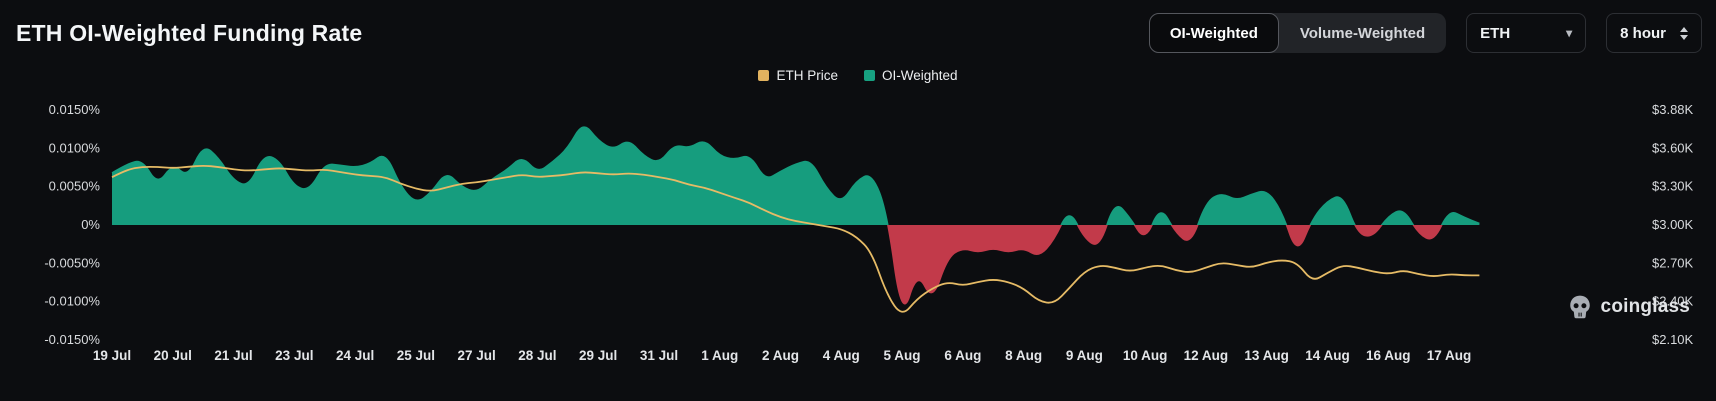 The image size is (1716, 401). What do you see at coordinates (764, 75) in the screenshot?
I see `eth-price-swatch` at bounding box center [764, 75].